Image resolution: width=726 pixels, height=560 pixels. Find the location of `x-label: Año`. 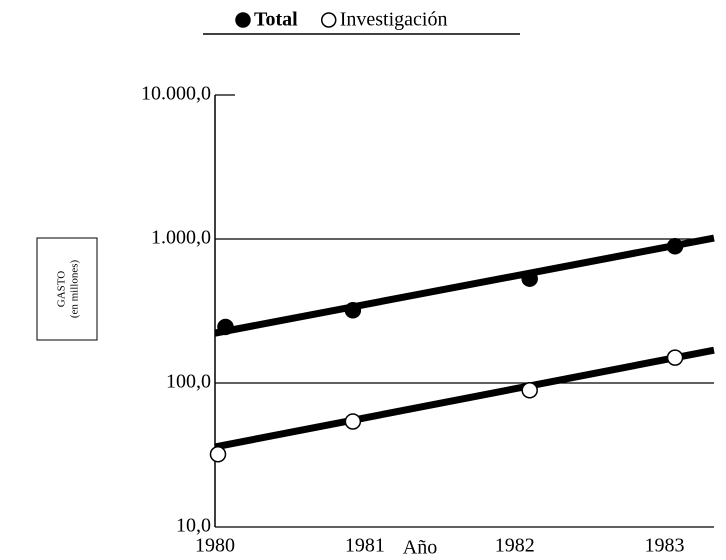

x-label: Año is located at coordinates (420, 548).